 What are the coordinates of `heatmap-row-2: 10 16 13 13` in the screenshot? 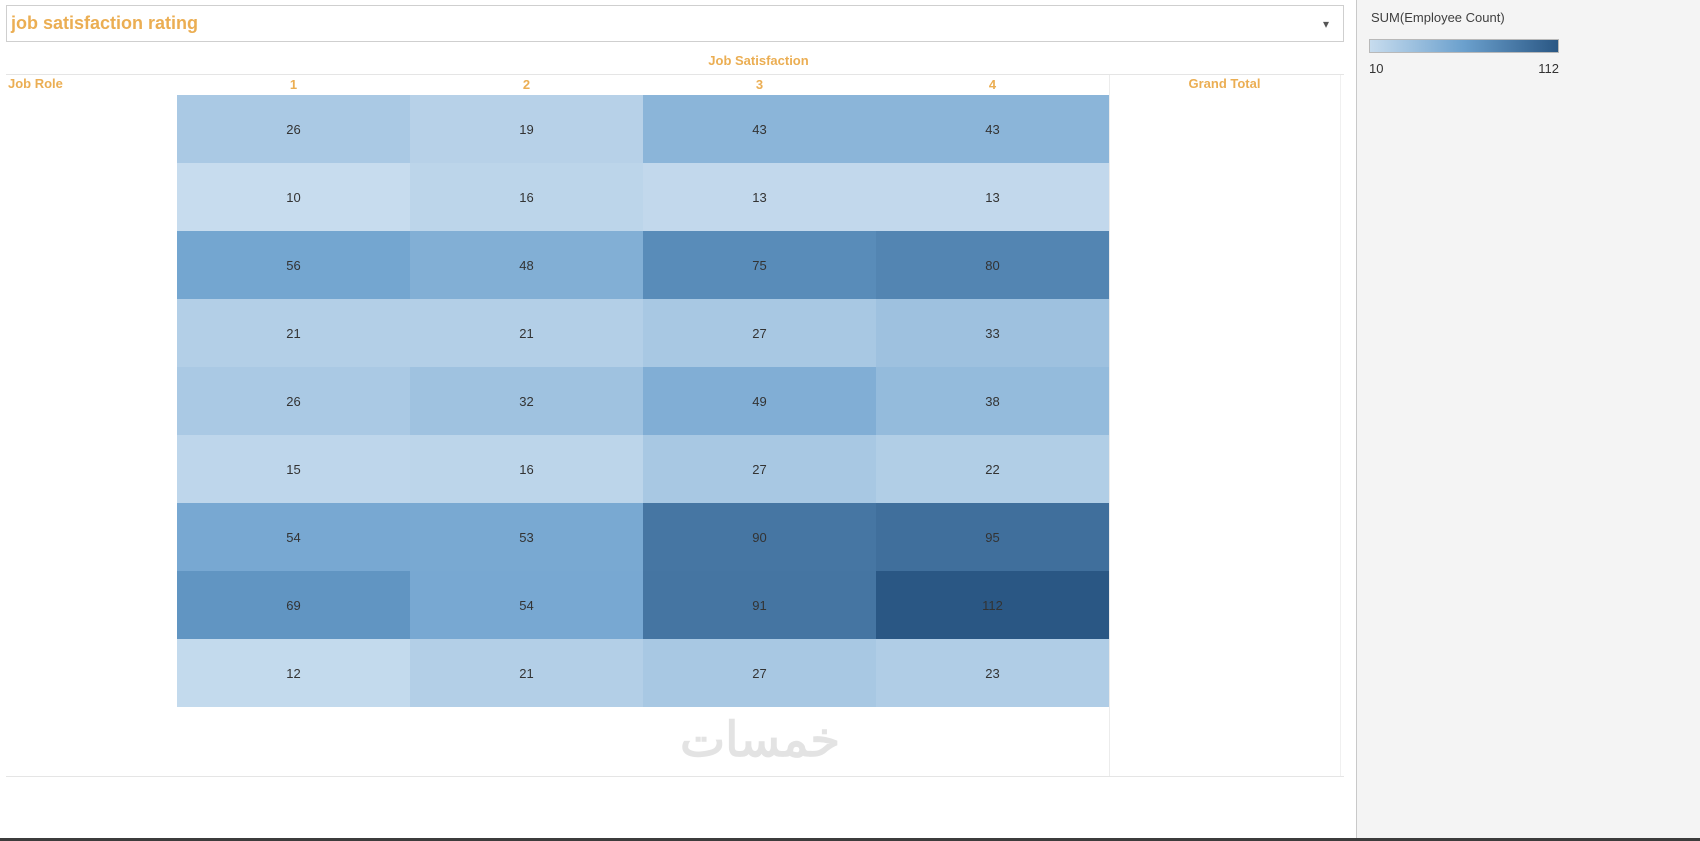 It's located at (643, 197).